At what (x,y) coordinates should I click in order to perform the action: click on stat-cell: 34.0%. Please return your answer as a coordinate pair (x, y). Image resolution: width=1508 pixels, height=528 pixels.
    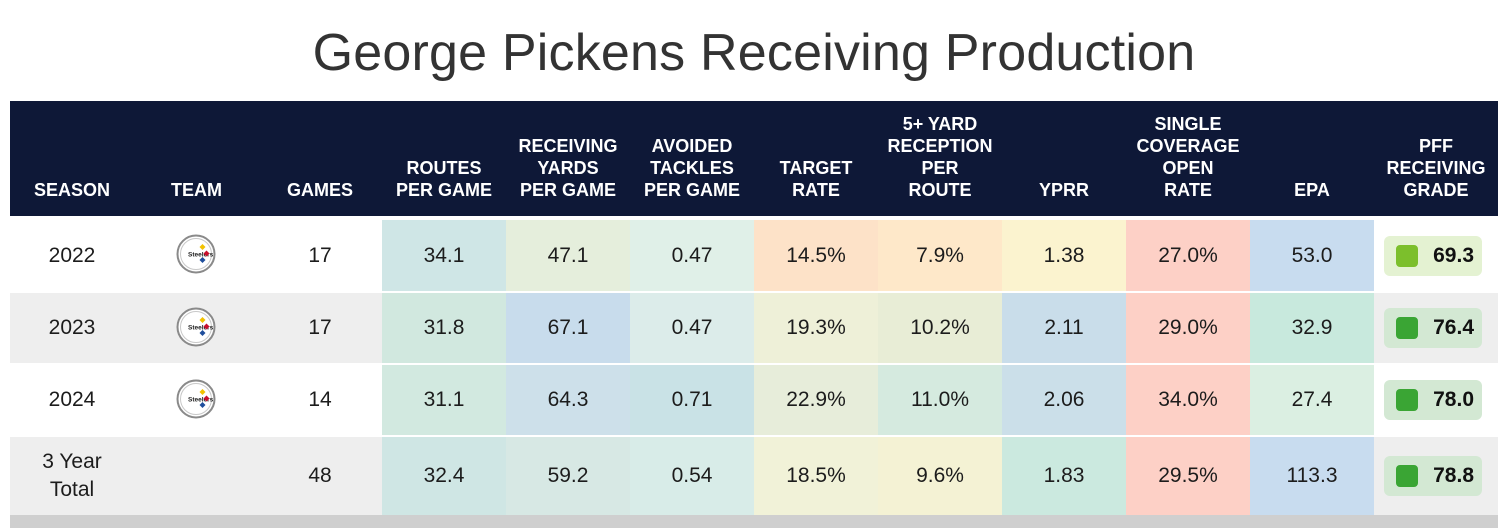
    Looking at the image, I should click on (1188, 399).